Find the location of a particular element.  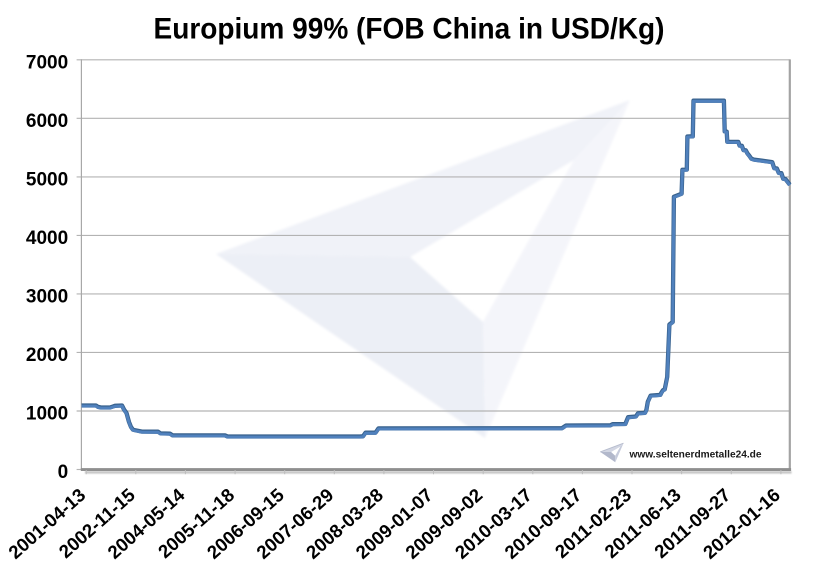

svg-text: 1000 is located at coordinates (47, 414).